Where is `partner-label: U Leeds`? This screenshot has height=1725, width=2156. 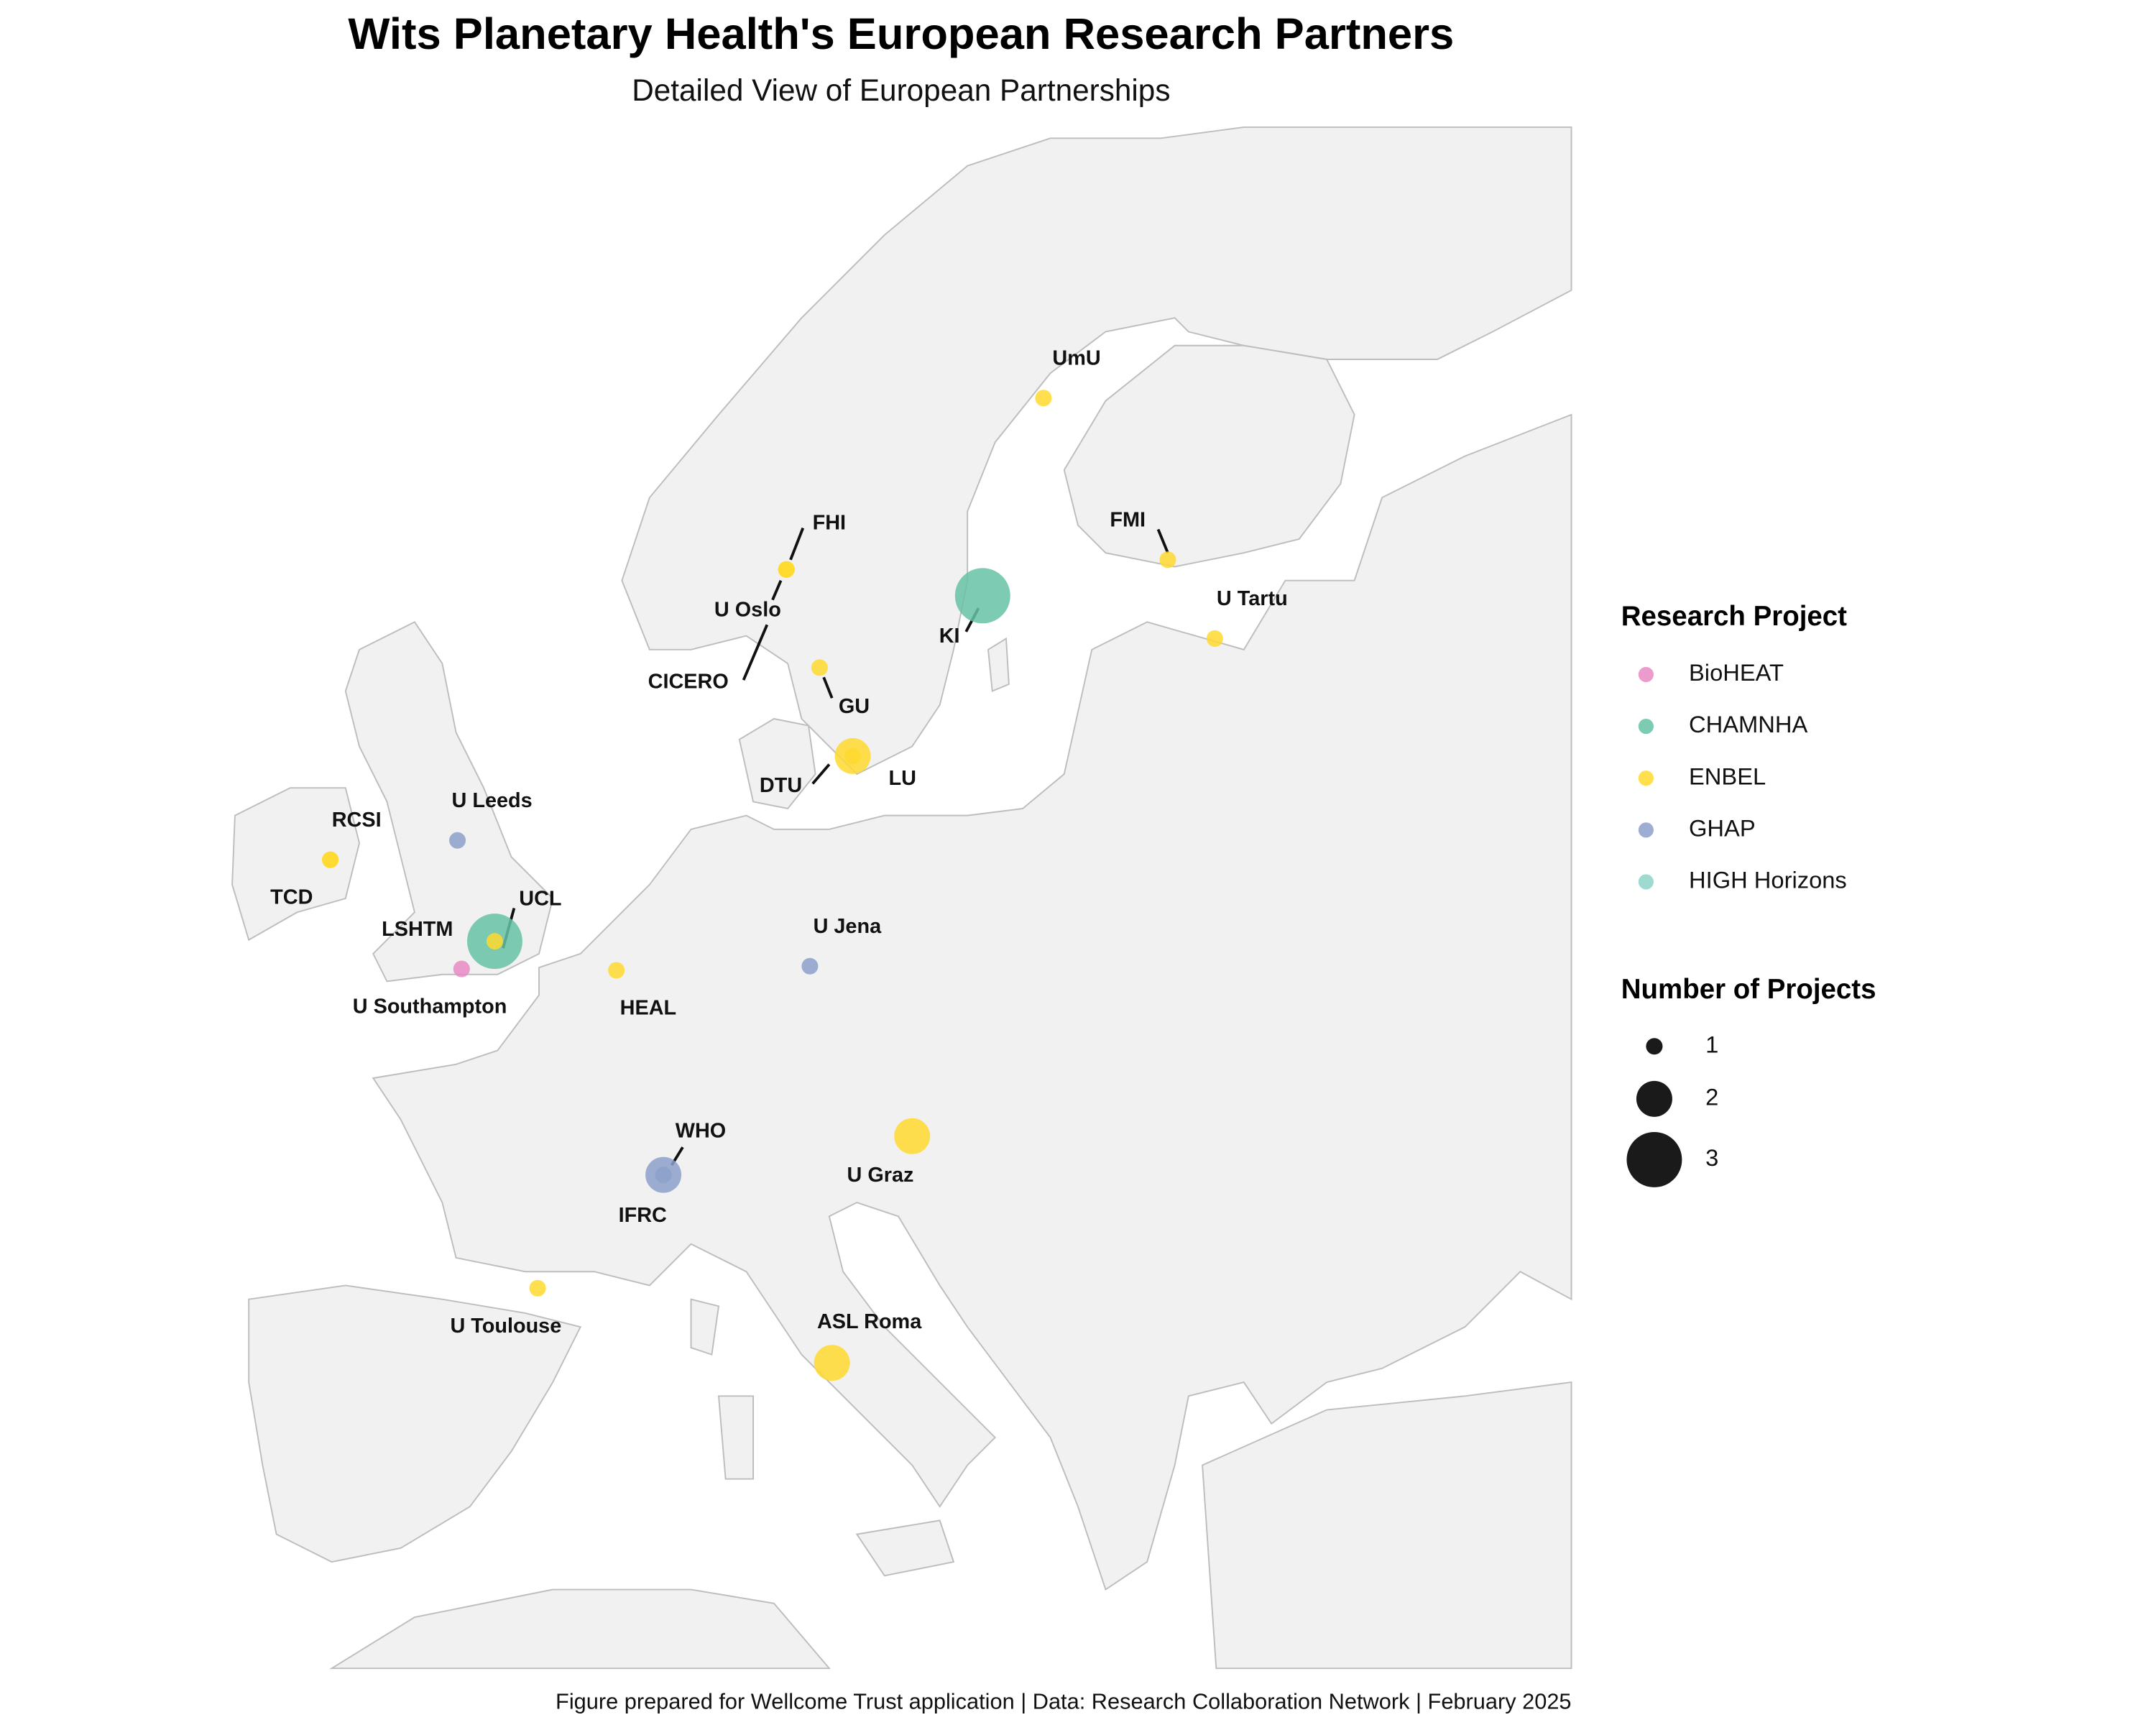
partner-label: U Leeds is located at coordinates (492, 800).